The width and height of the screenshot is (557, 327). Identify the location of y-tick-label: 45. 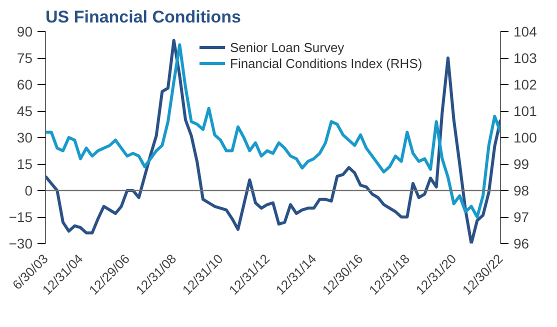
(24, 111).